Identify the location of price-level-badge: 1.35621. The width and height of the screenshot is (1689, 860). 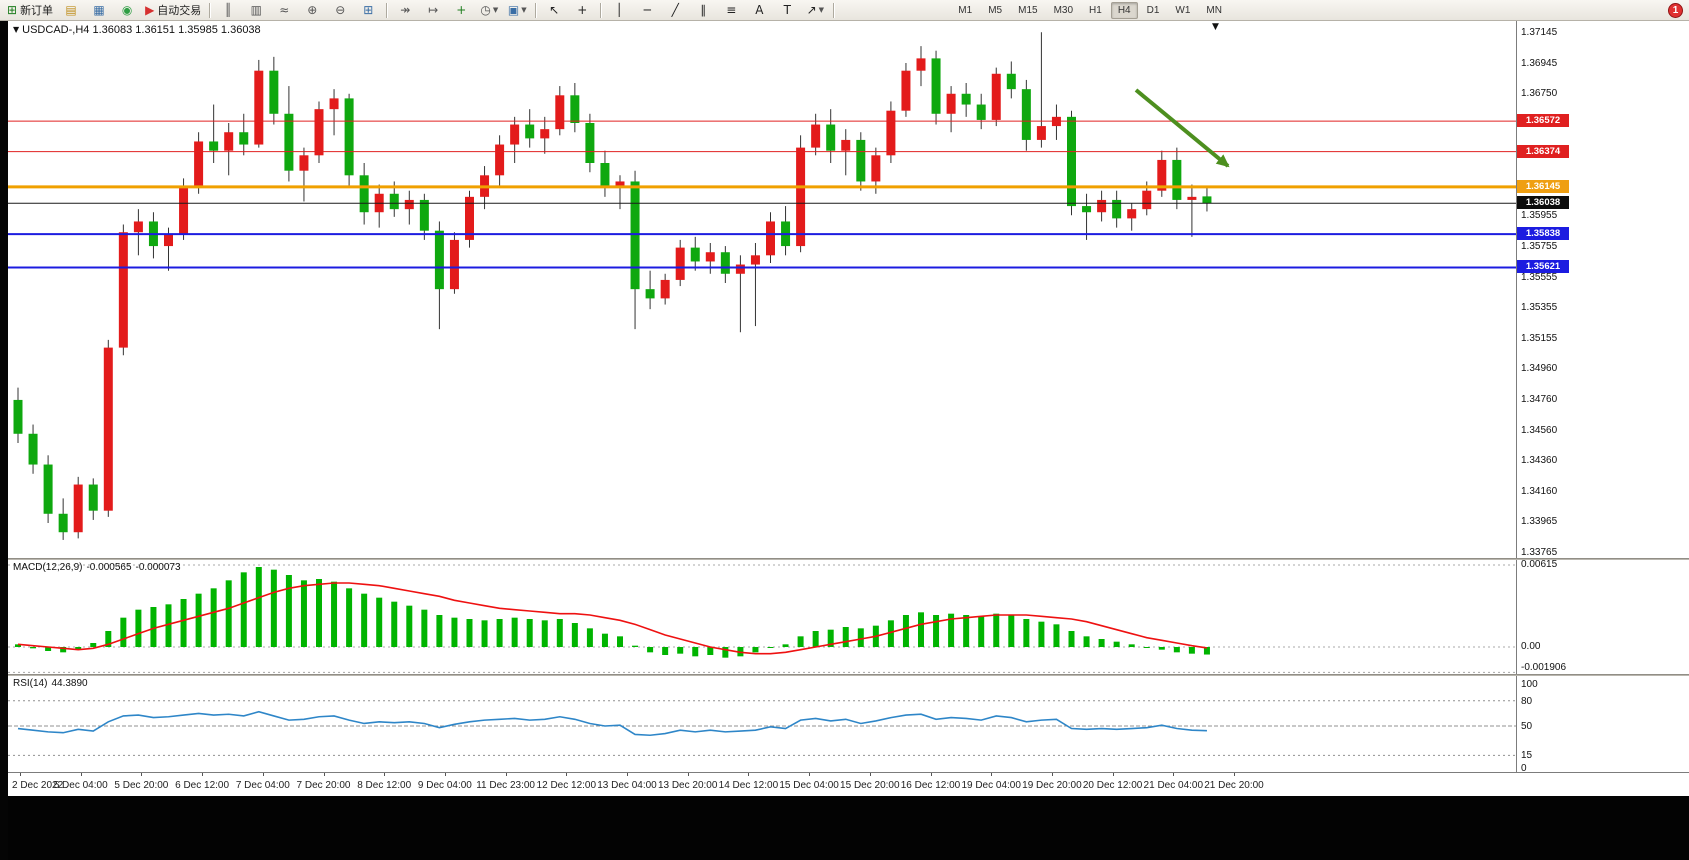
(1543, 267).